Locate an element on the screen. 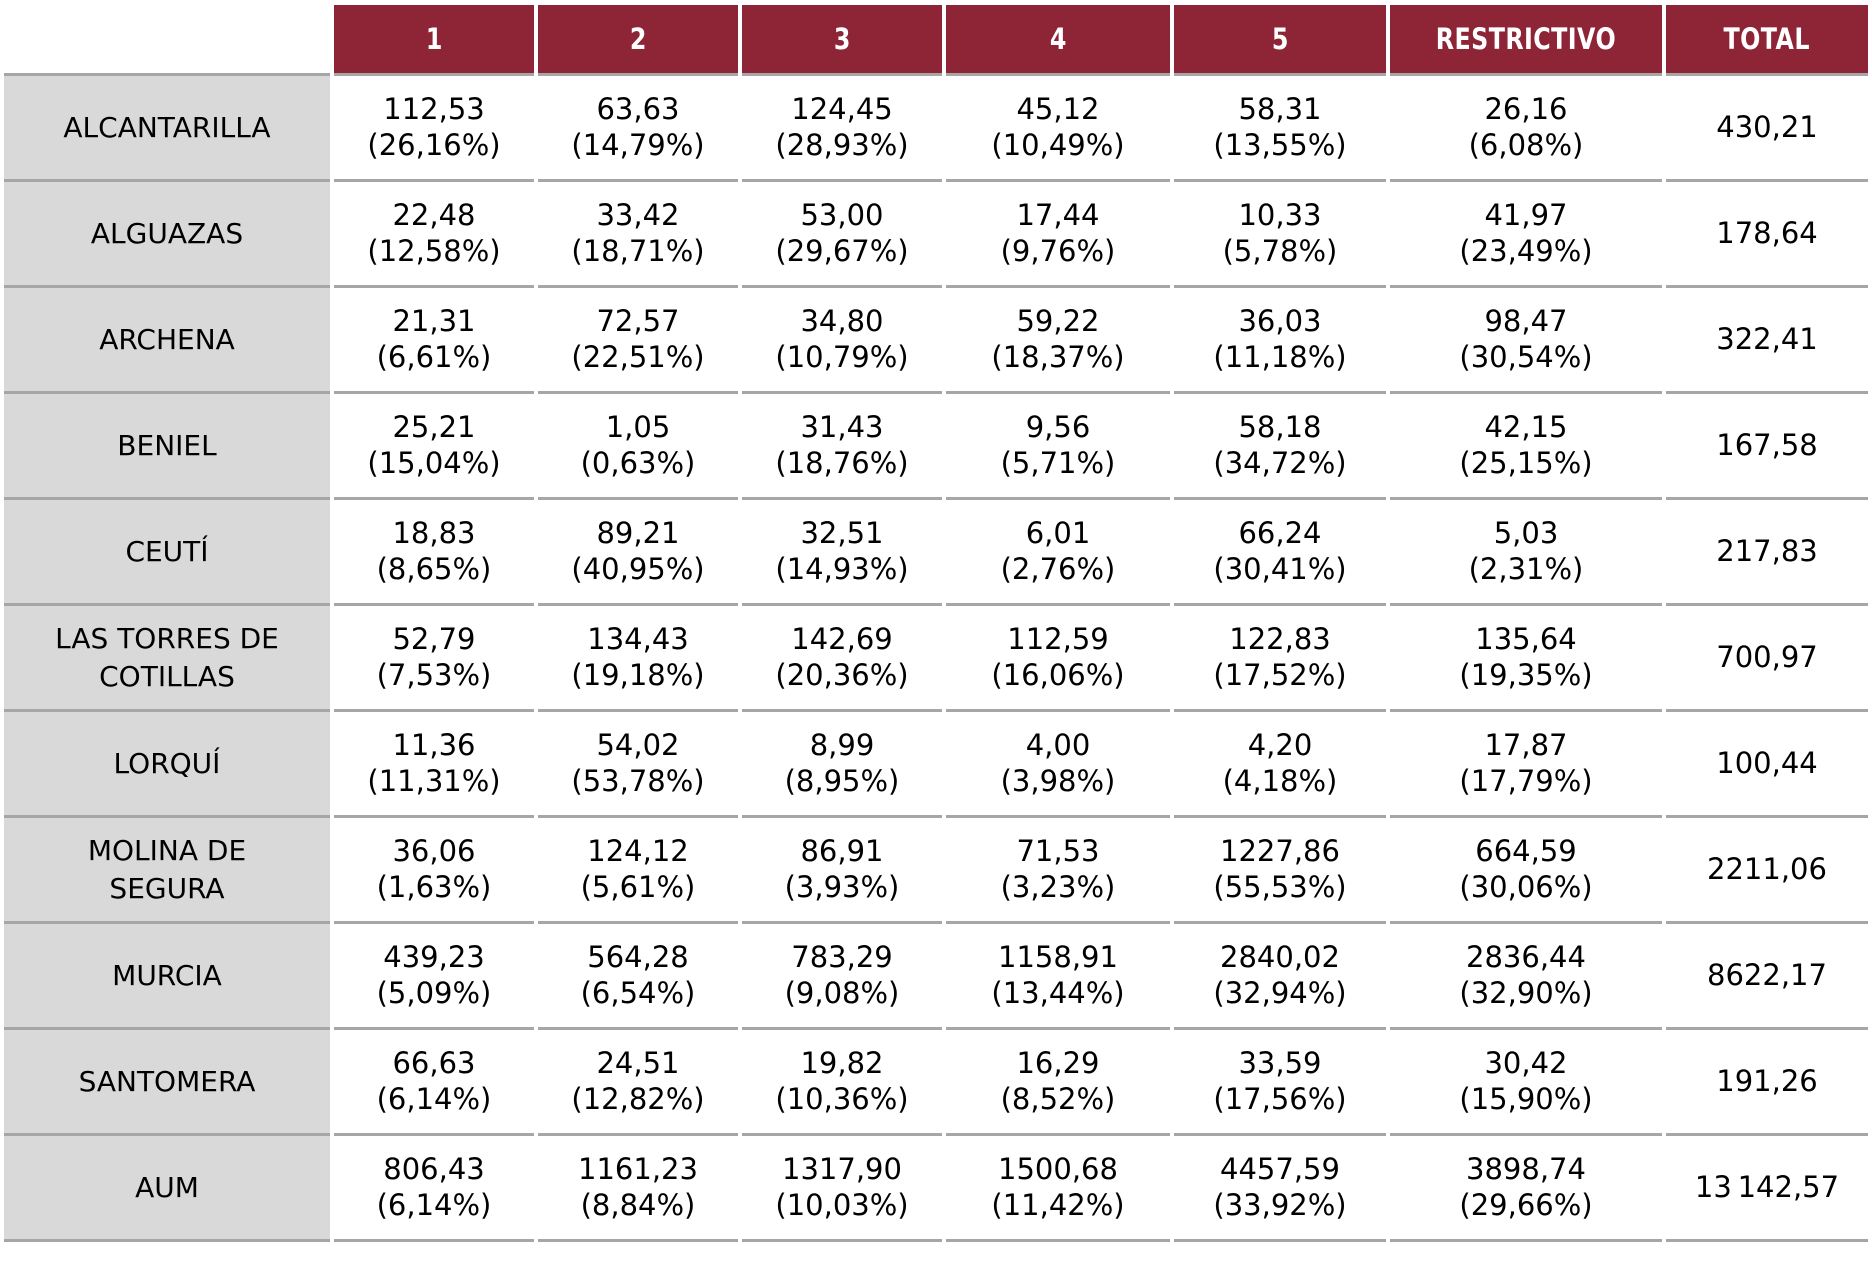 Image resolution: width=1872 pixels, height=1267 pixels. cell-value: 783,29 is located at coordinates (842, 956).